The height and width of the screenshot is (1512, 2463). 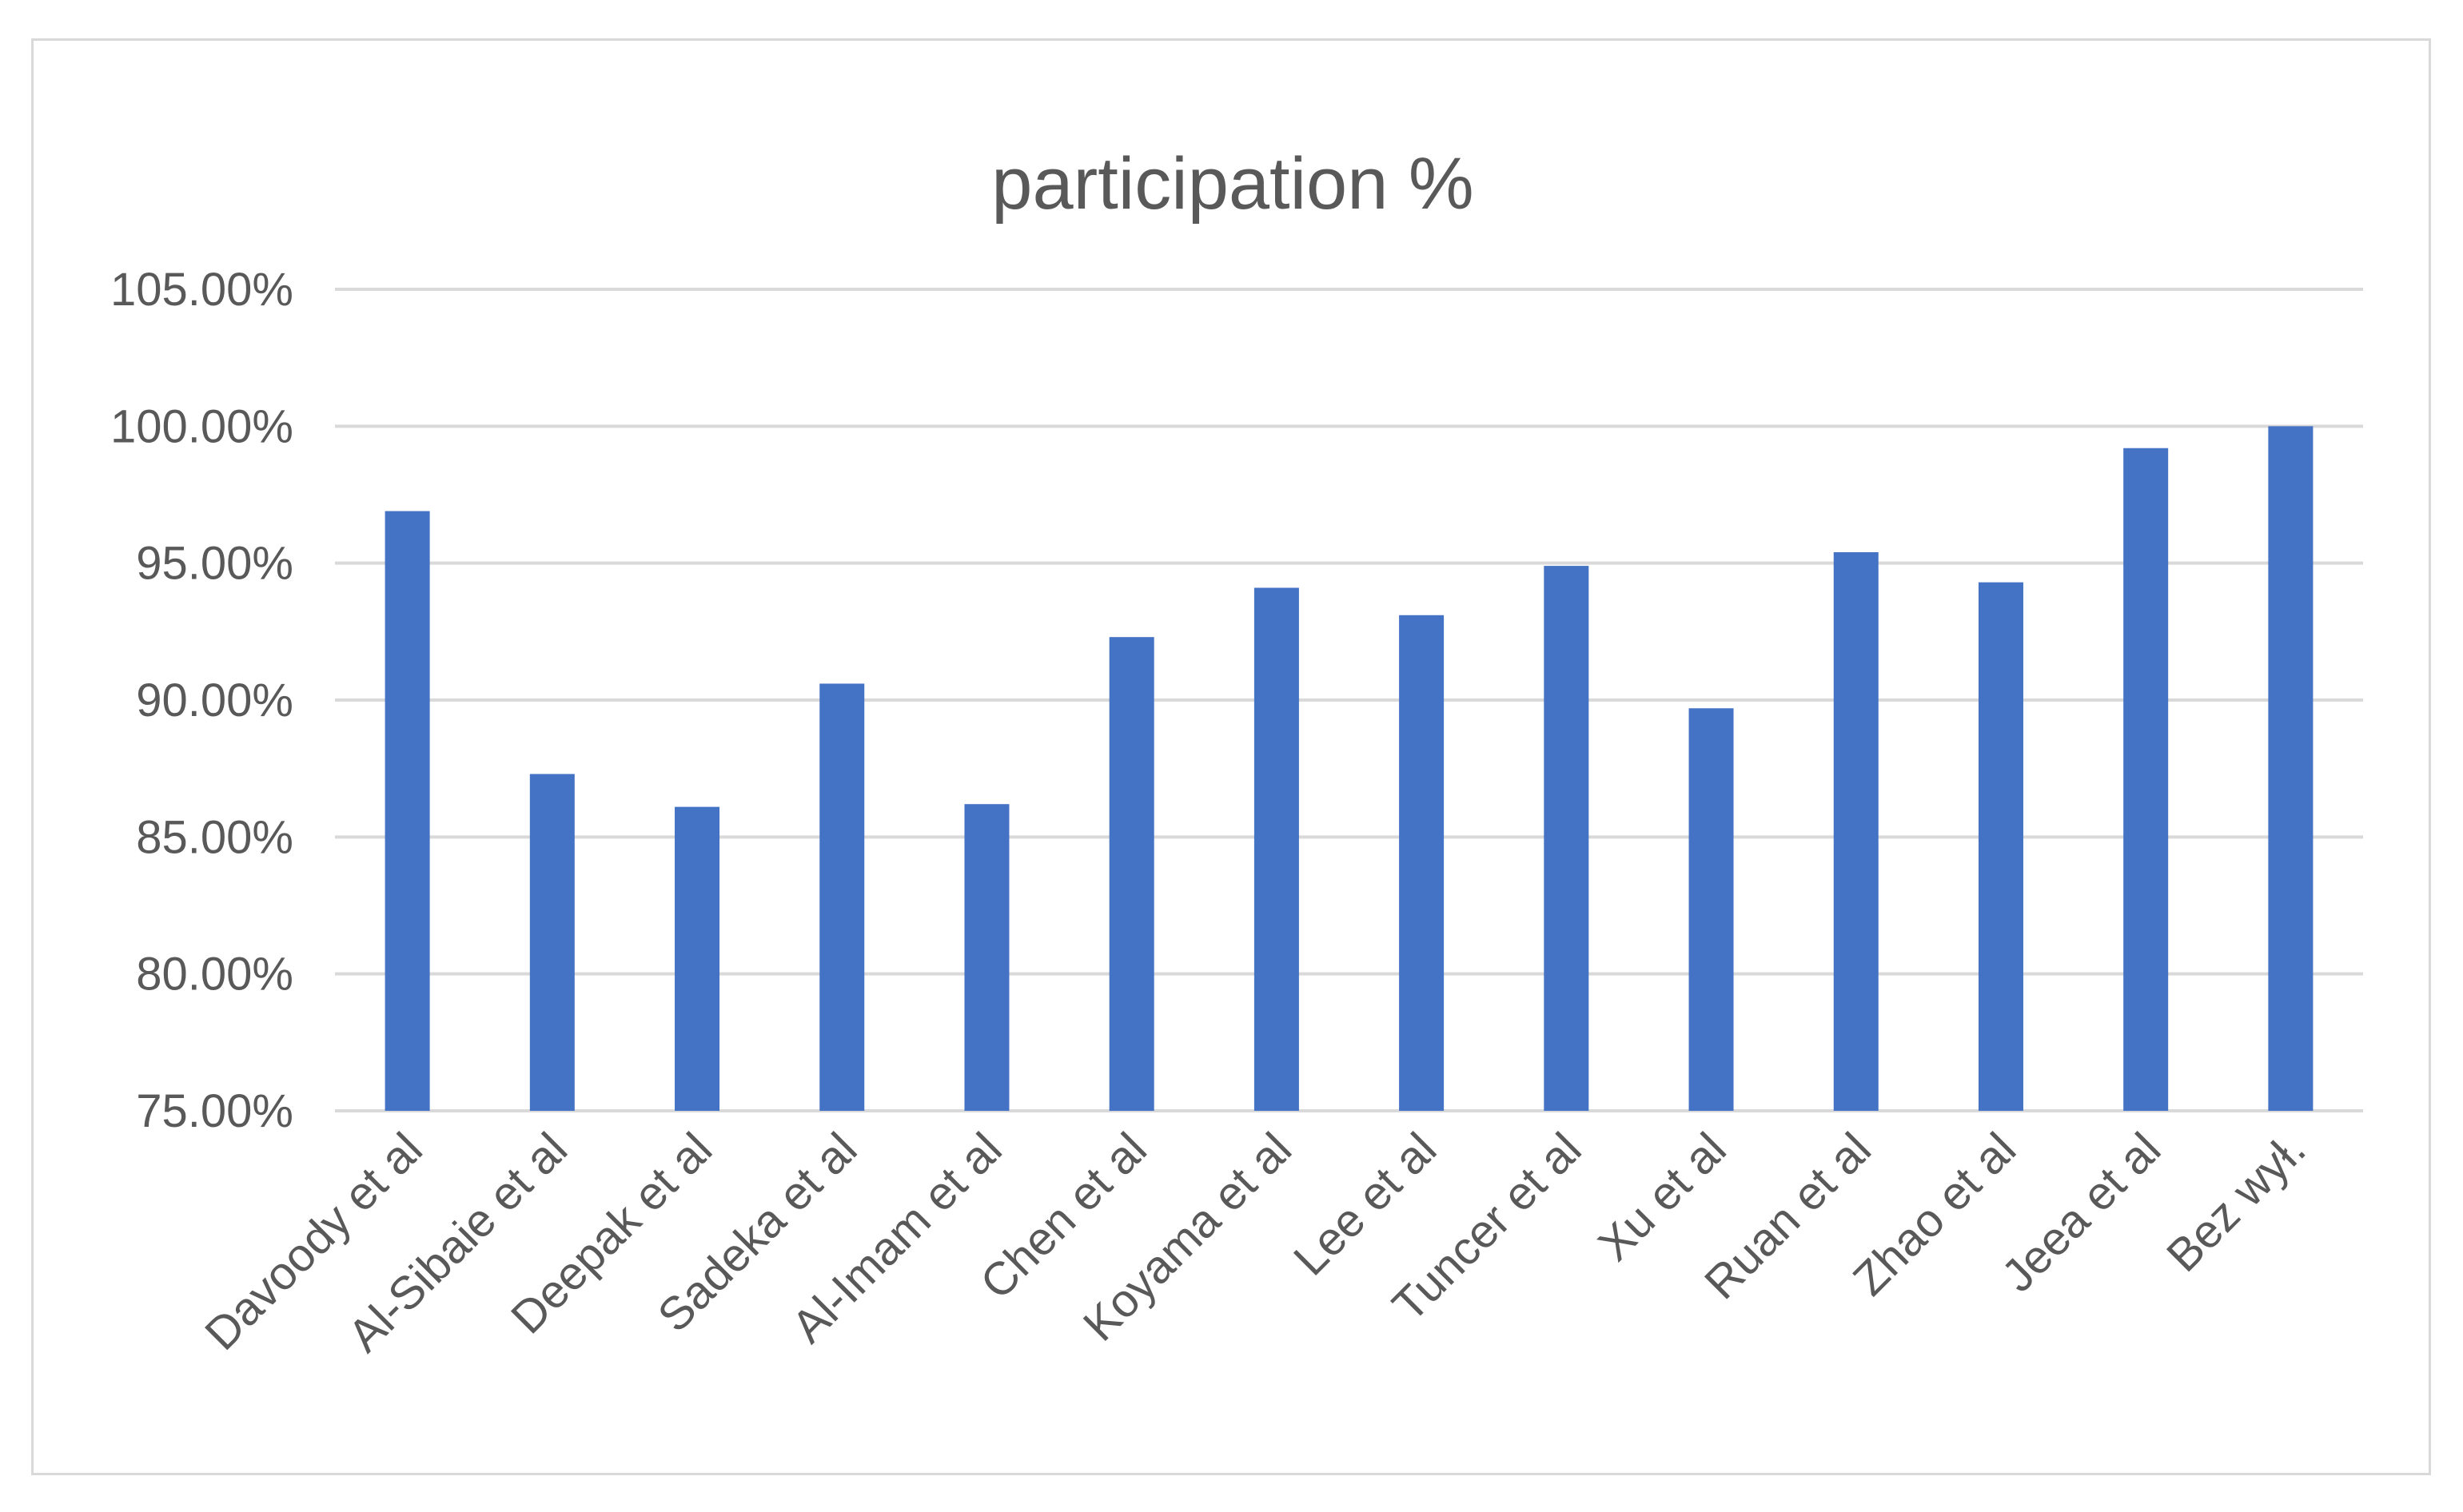 I want to click on y-tick-label: 105.00%, so click(x=201, y=290).